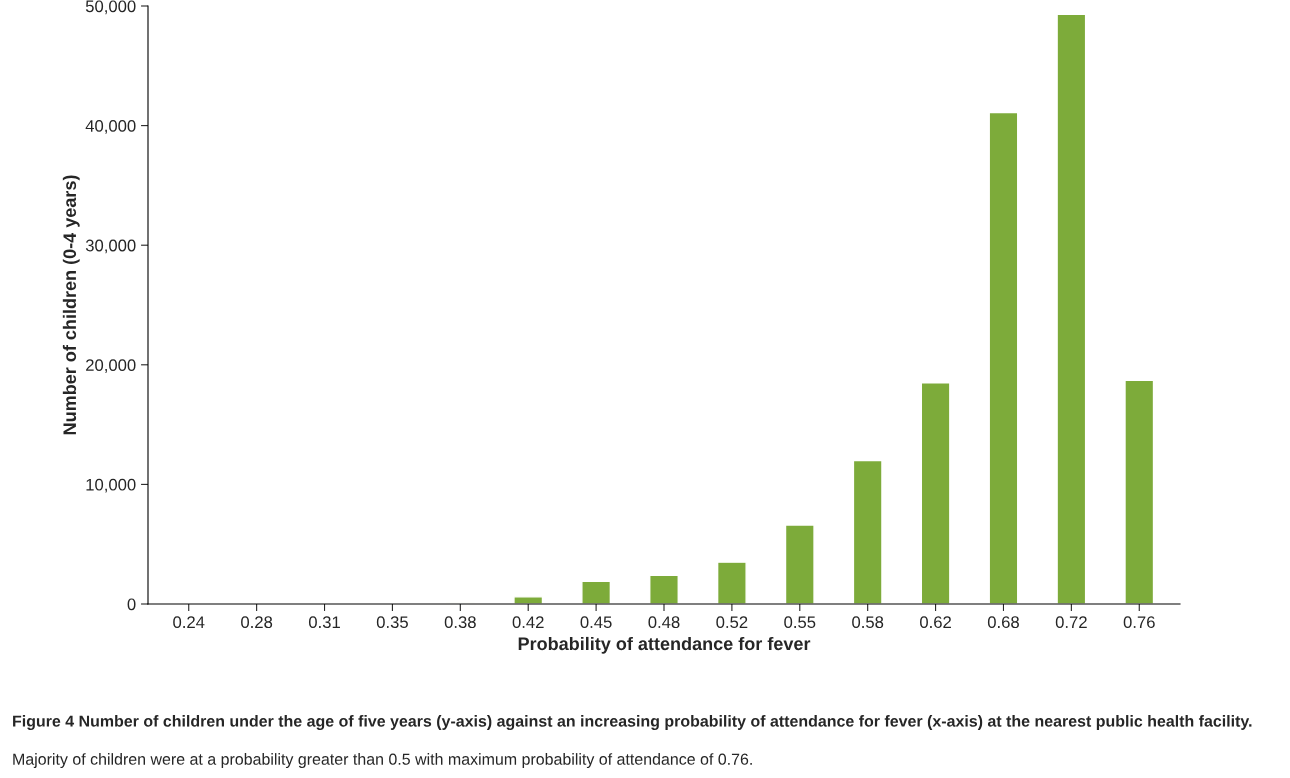 This screenshot has width=1290, height=778. Describe the element at coordinates (324, 622) in the screenshot. I see `x-tick-label: 0.31` at that location.